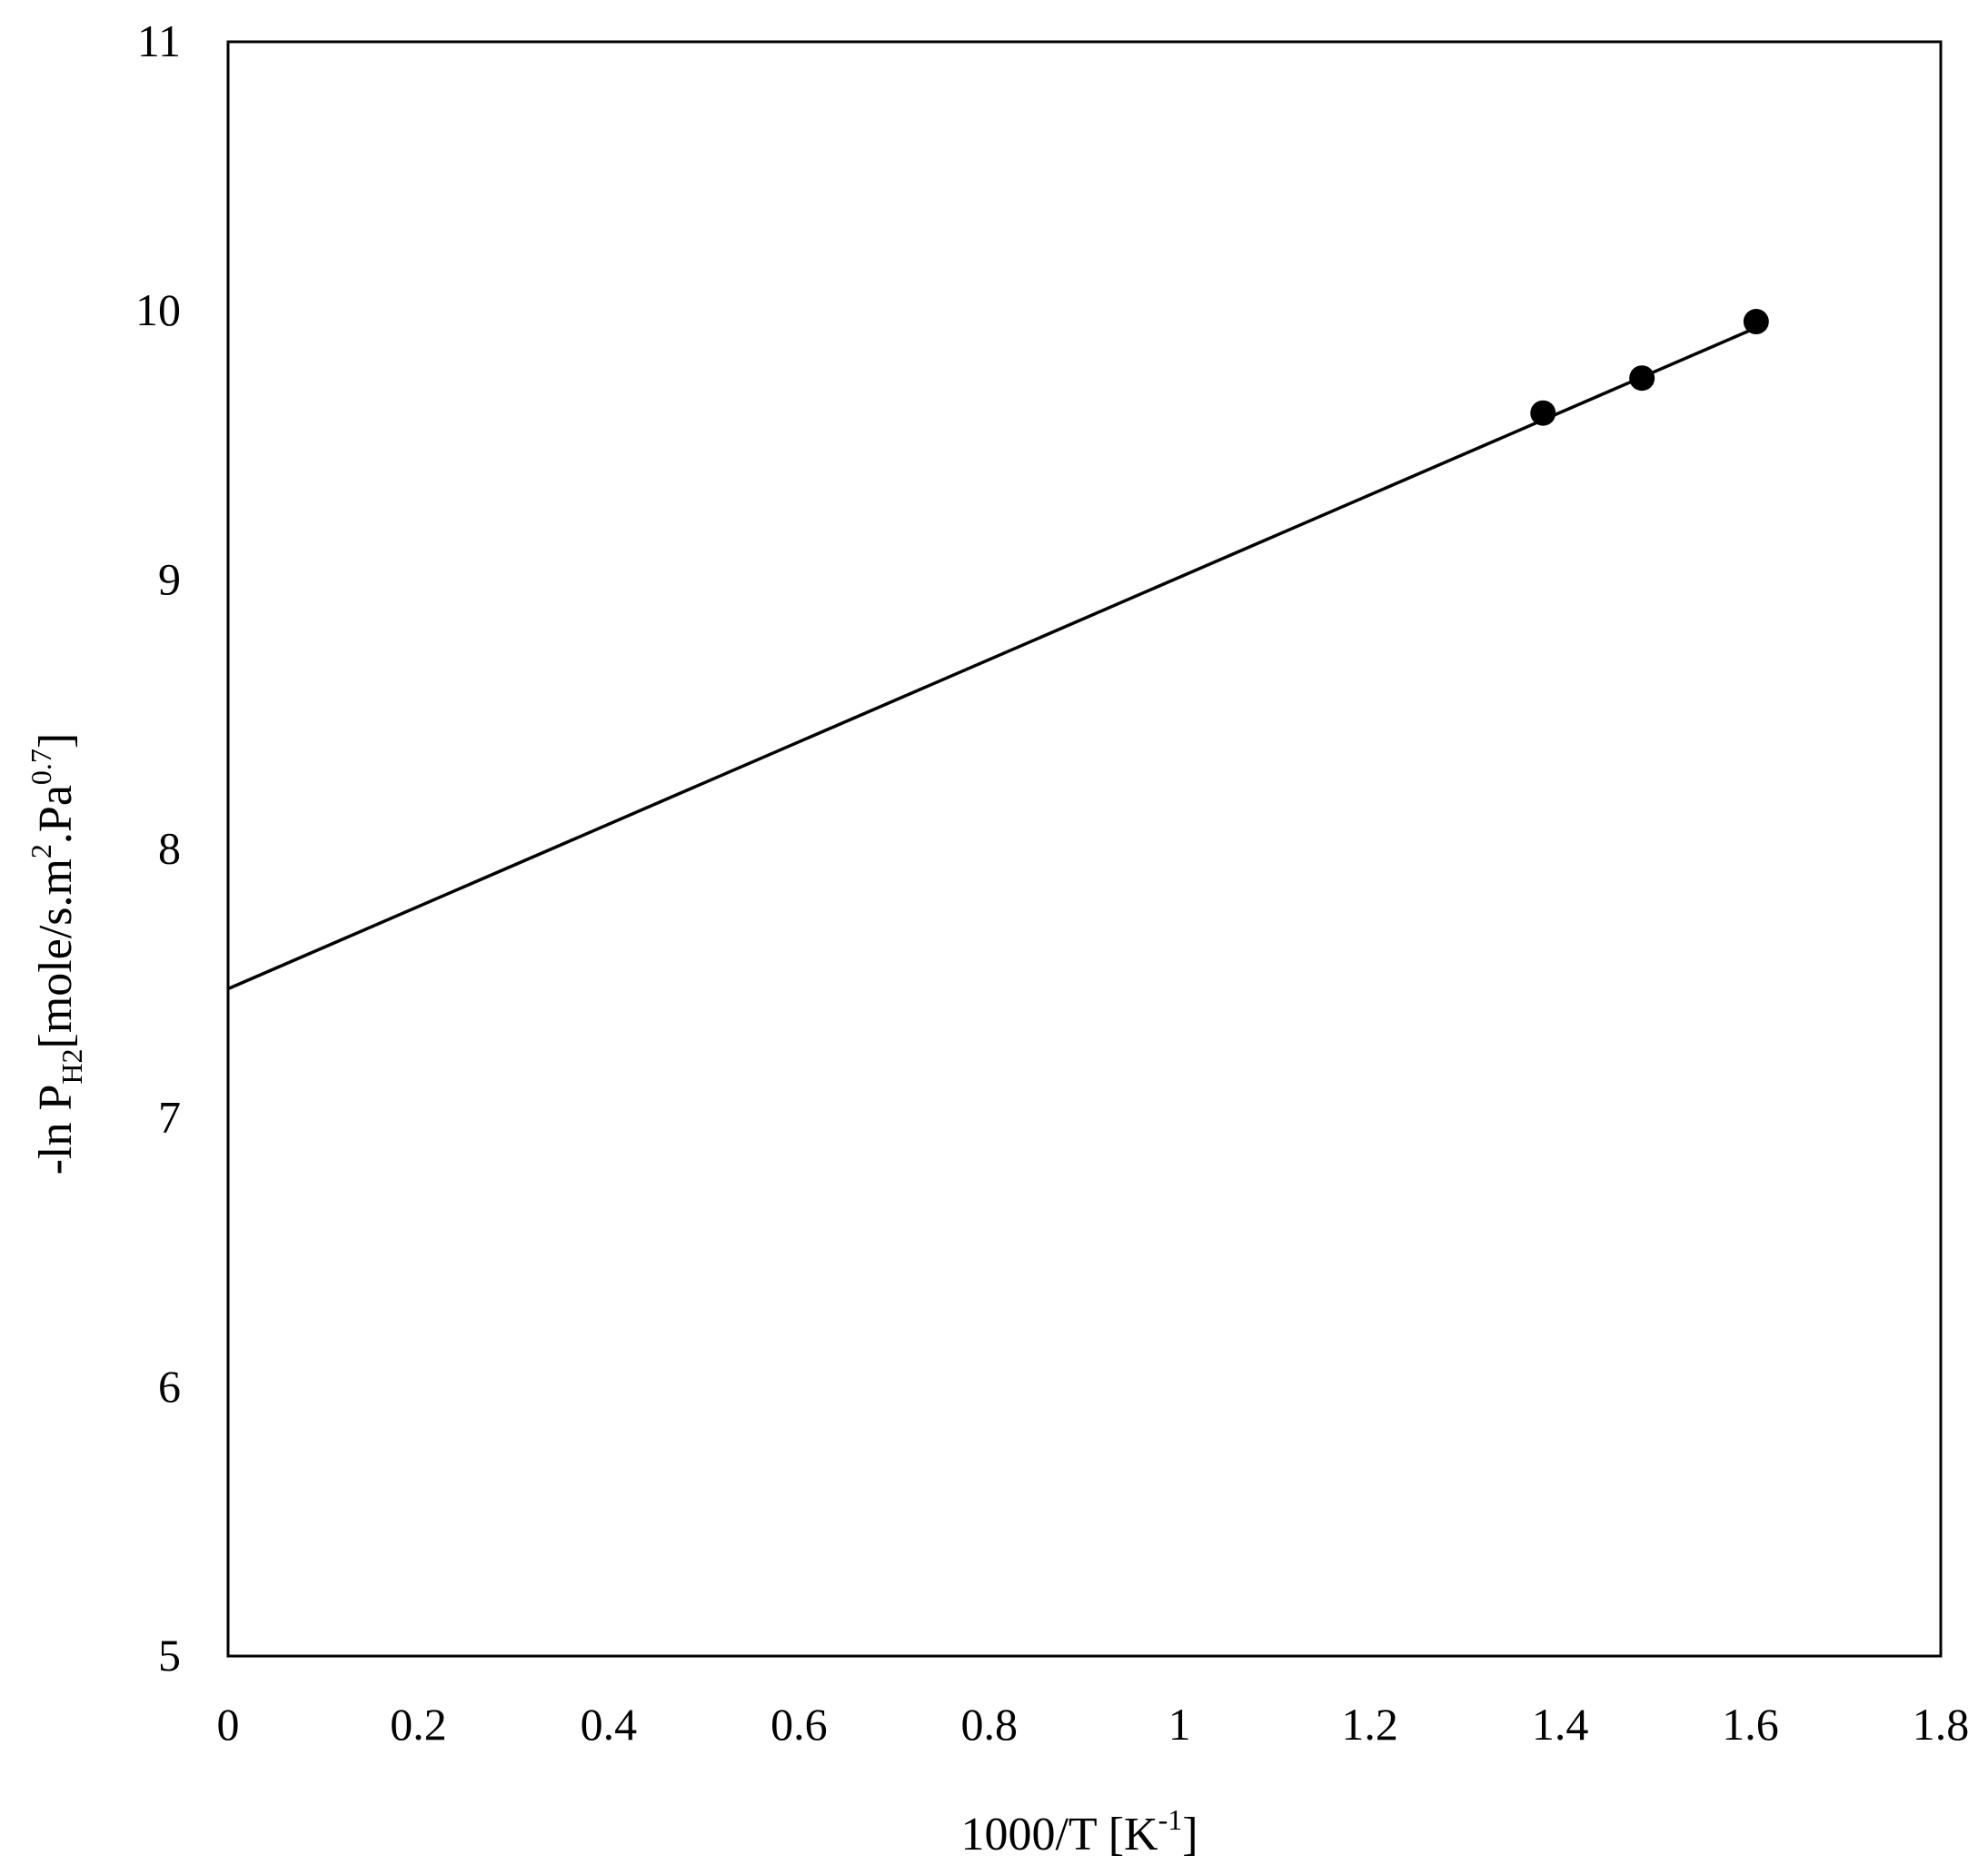 The width and height of the screenshot is (1988, 1875). Describe the element at coordinates (159, 40) in the screenshot. I see `y-tick-label: 11` at that location.